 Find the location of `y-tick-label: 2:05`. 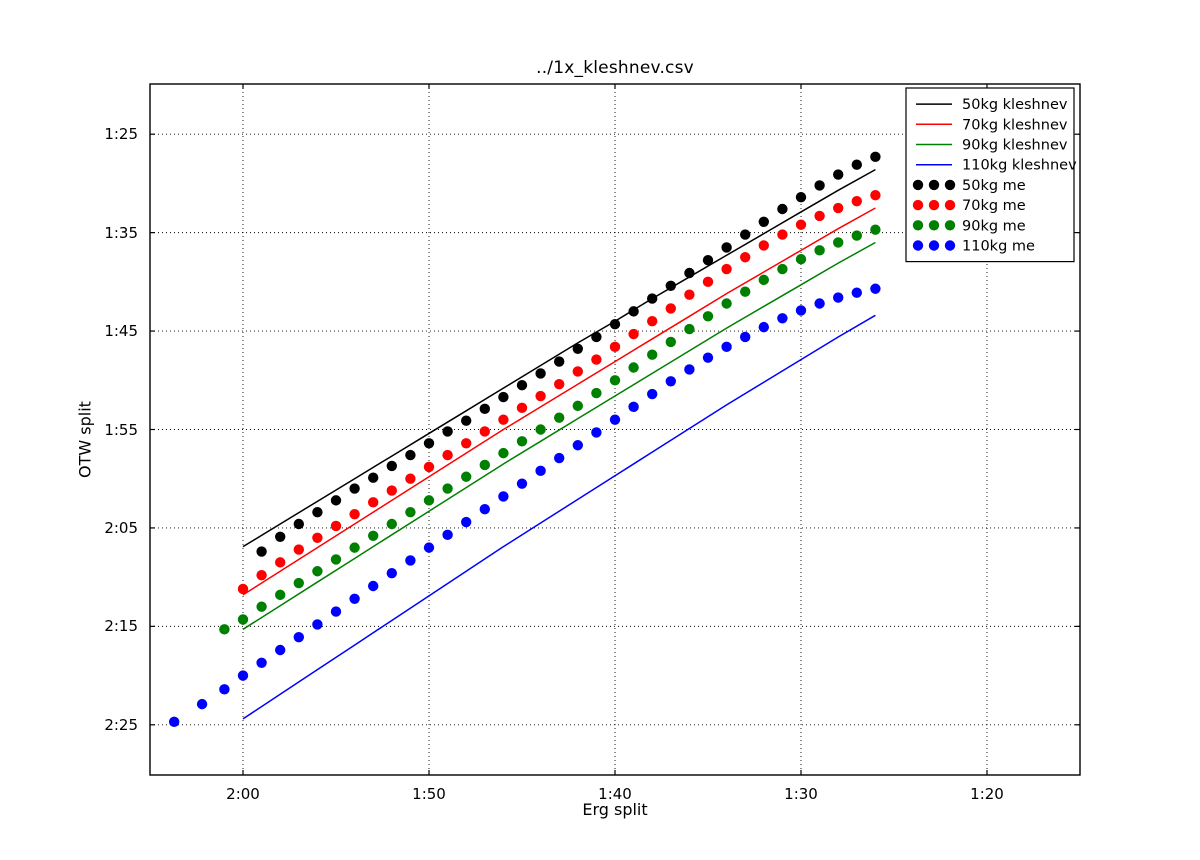

y-tick-label: 2:05 is located at coordinates (121, 527).